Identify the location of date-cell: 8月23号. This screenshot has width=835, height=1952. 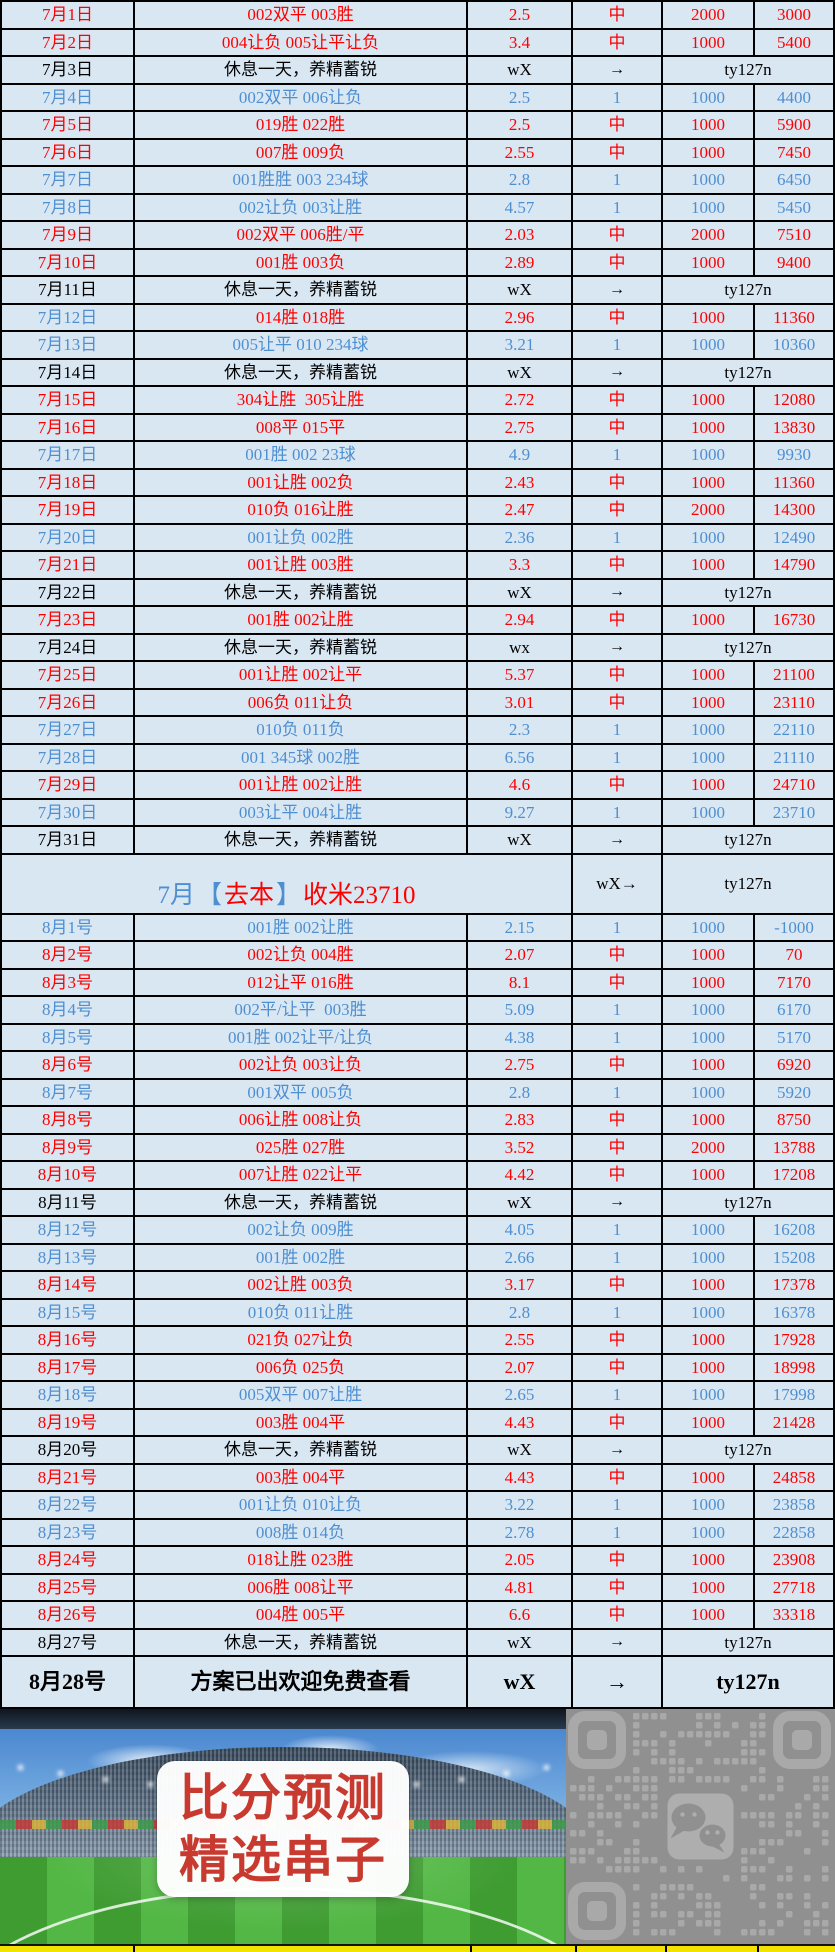
(67, 1532).